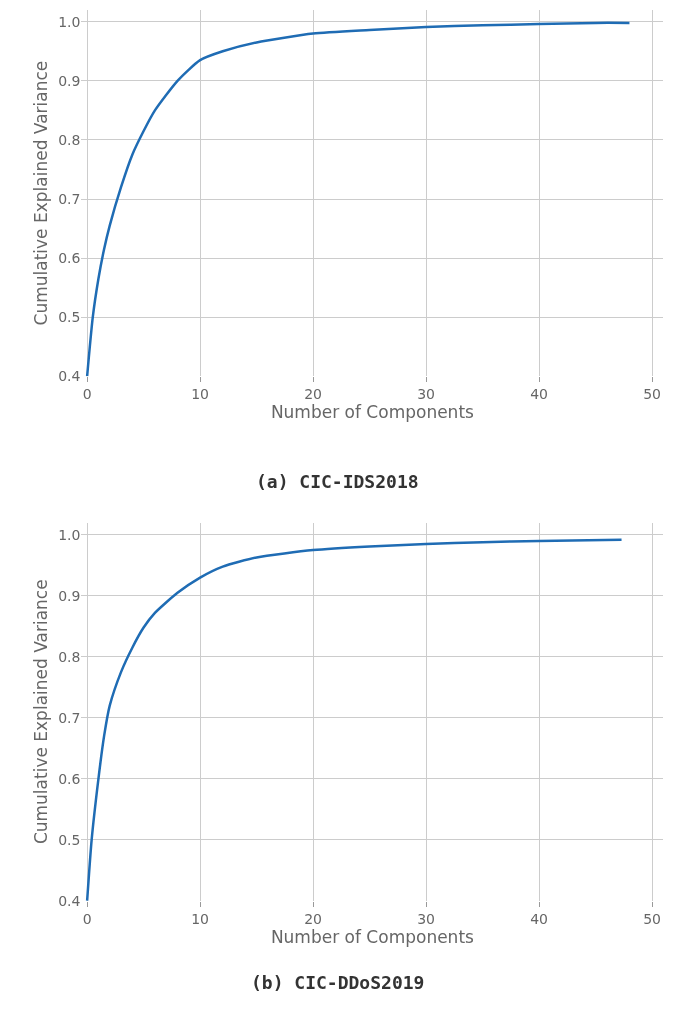  I want to click on text: (a) CIC-IDS2018, so click(337, 481).